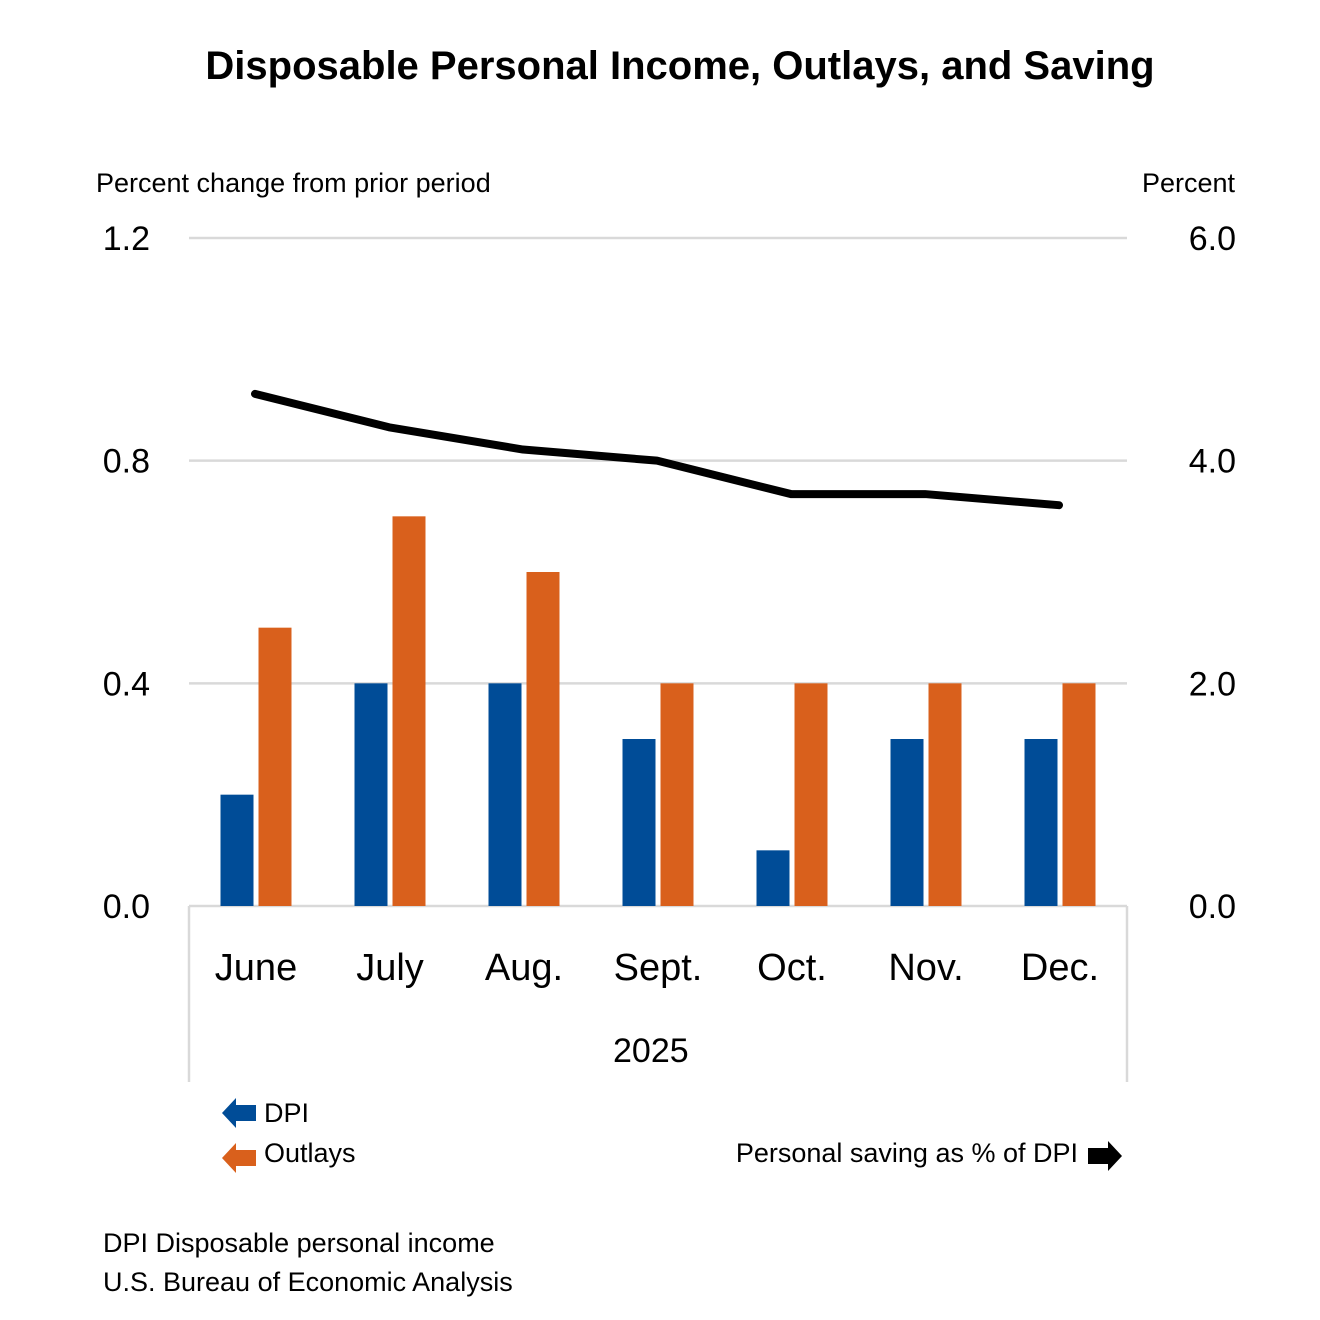 The image size is (1320, 1320). I want to click on dpi-left-arrow-icon, so click(239, 1113).